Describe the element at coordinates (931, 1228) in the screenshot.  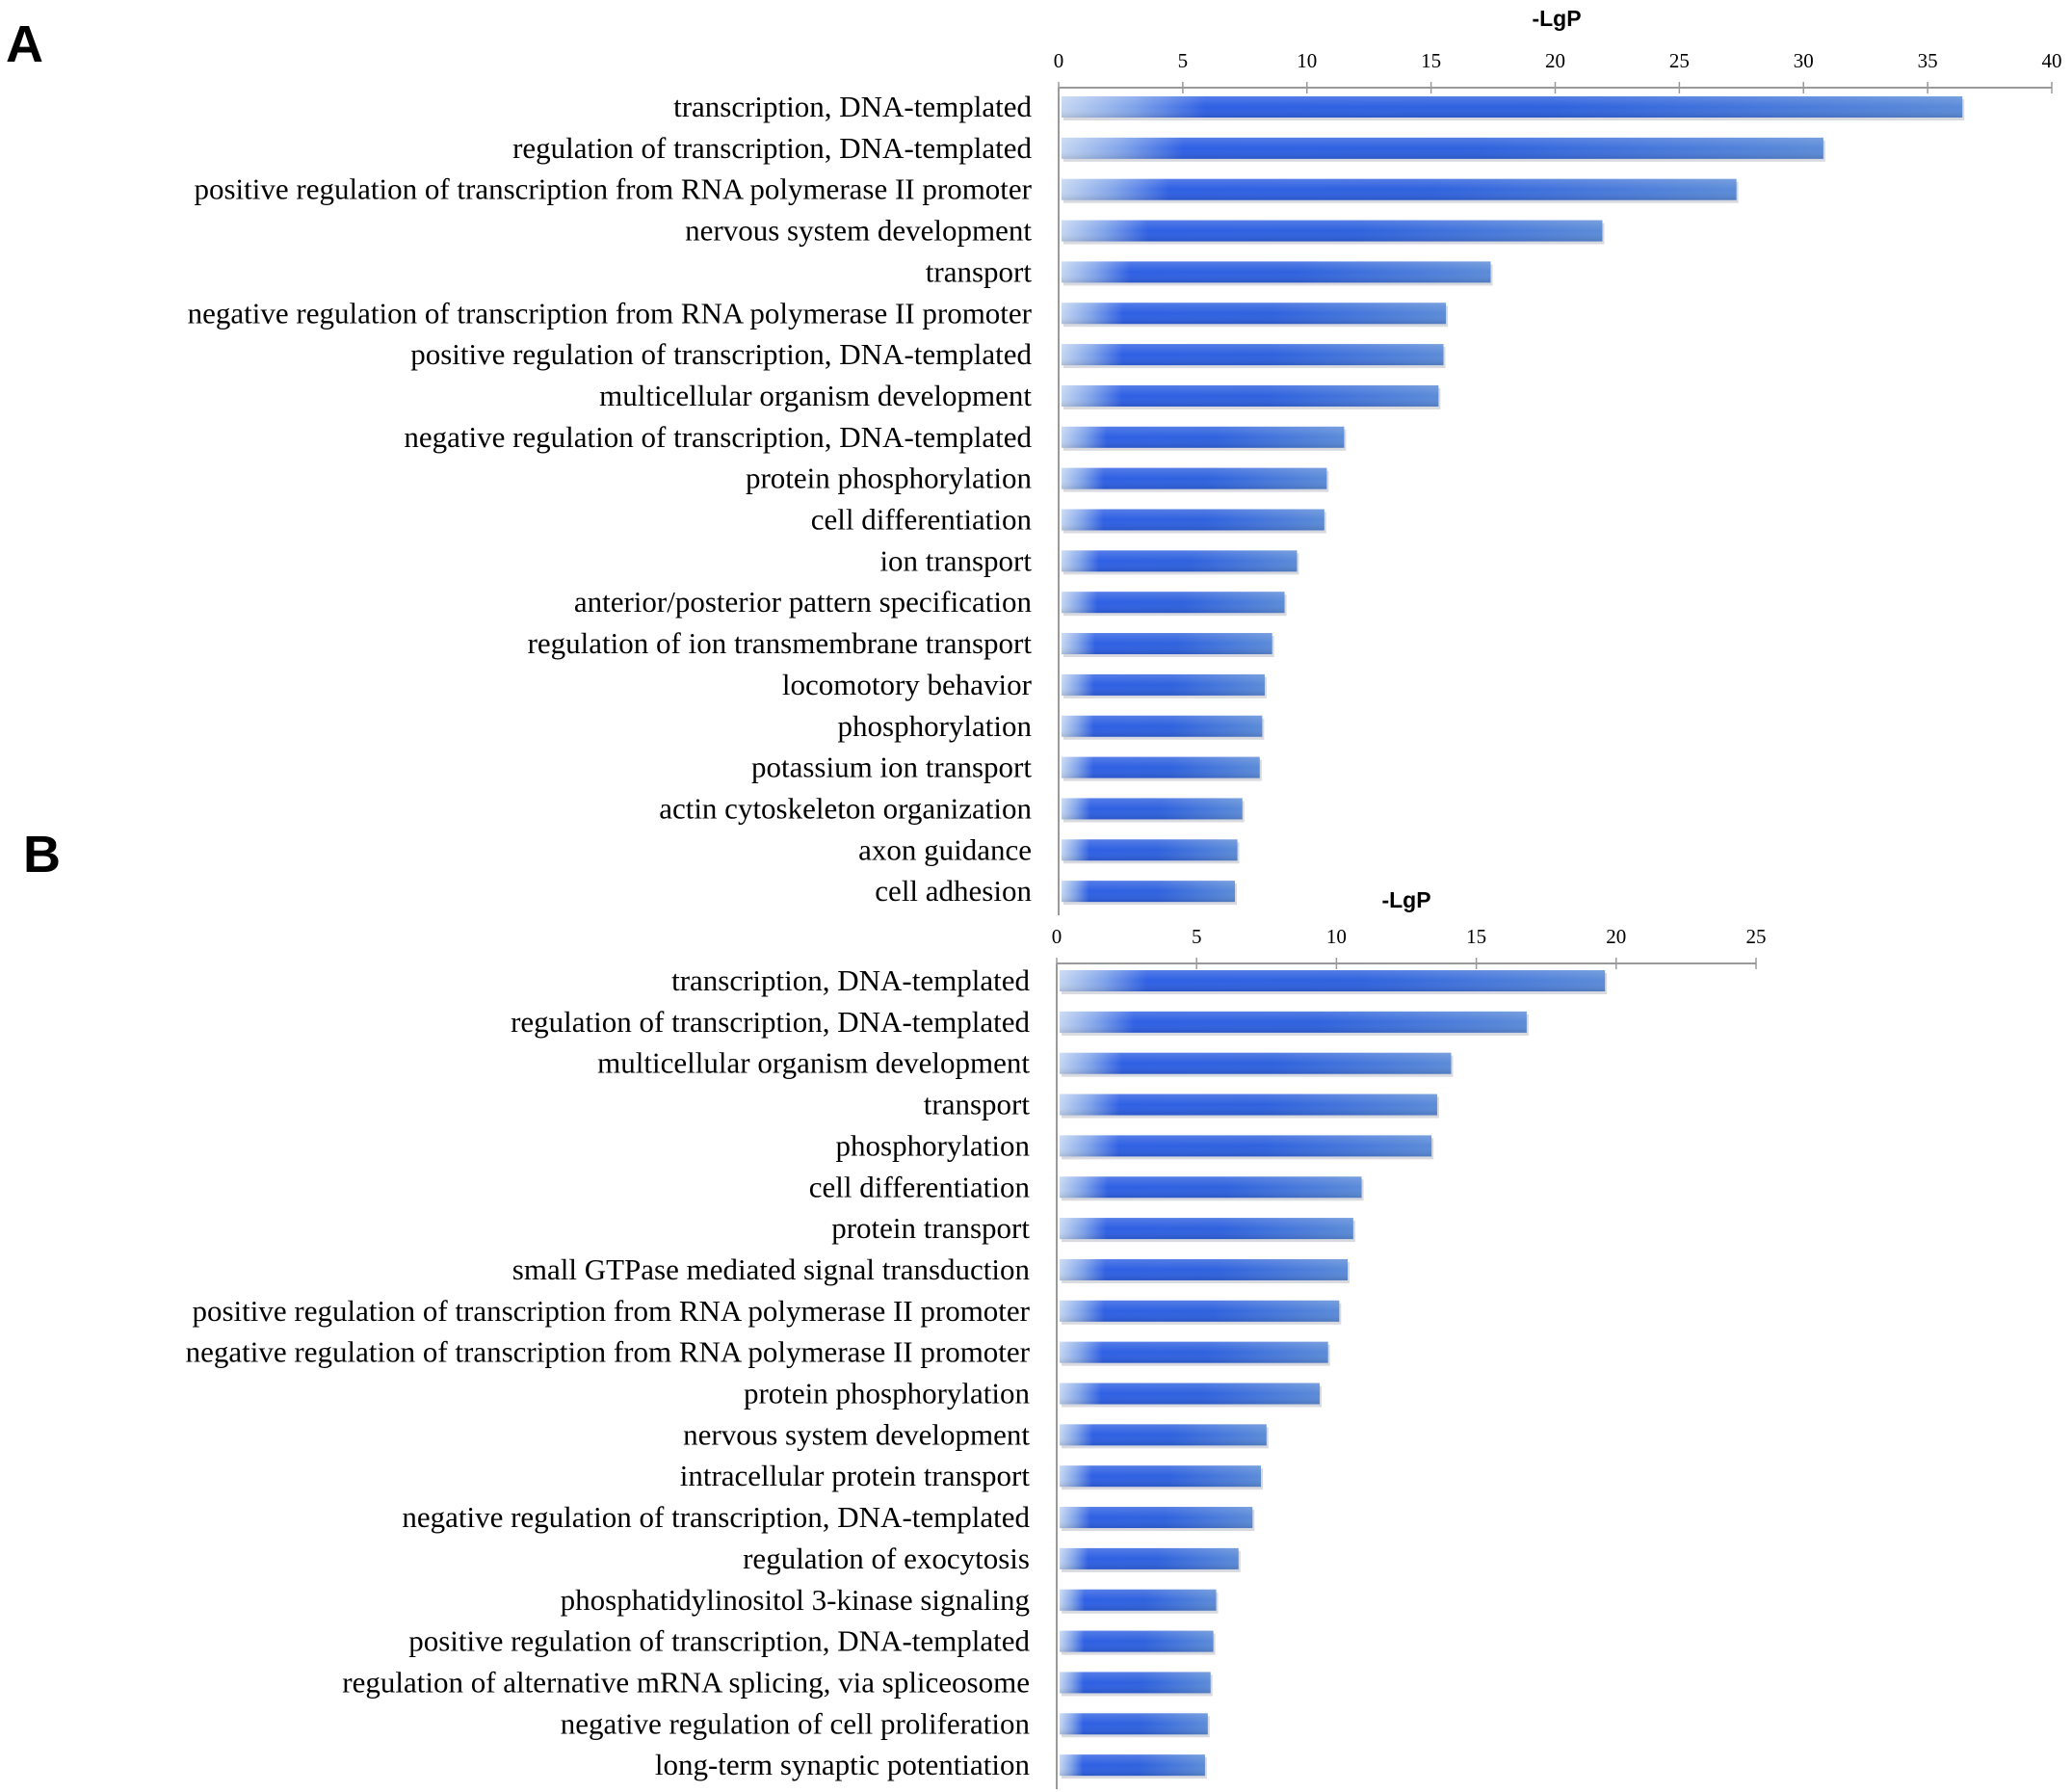
I see `category-label: protein transport` at that location.